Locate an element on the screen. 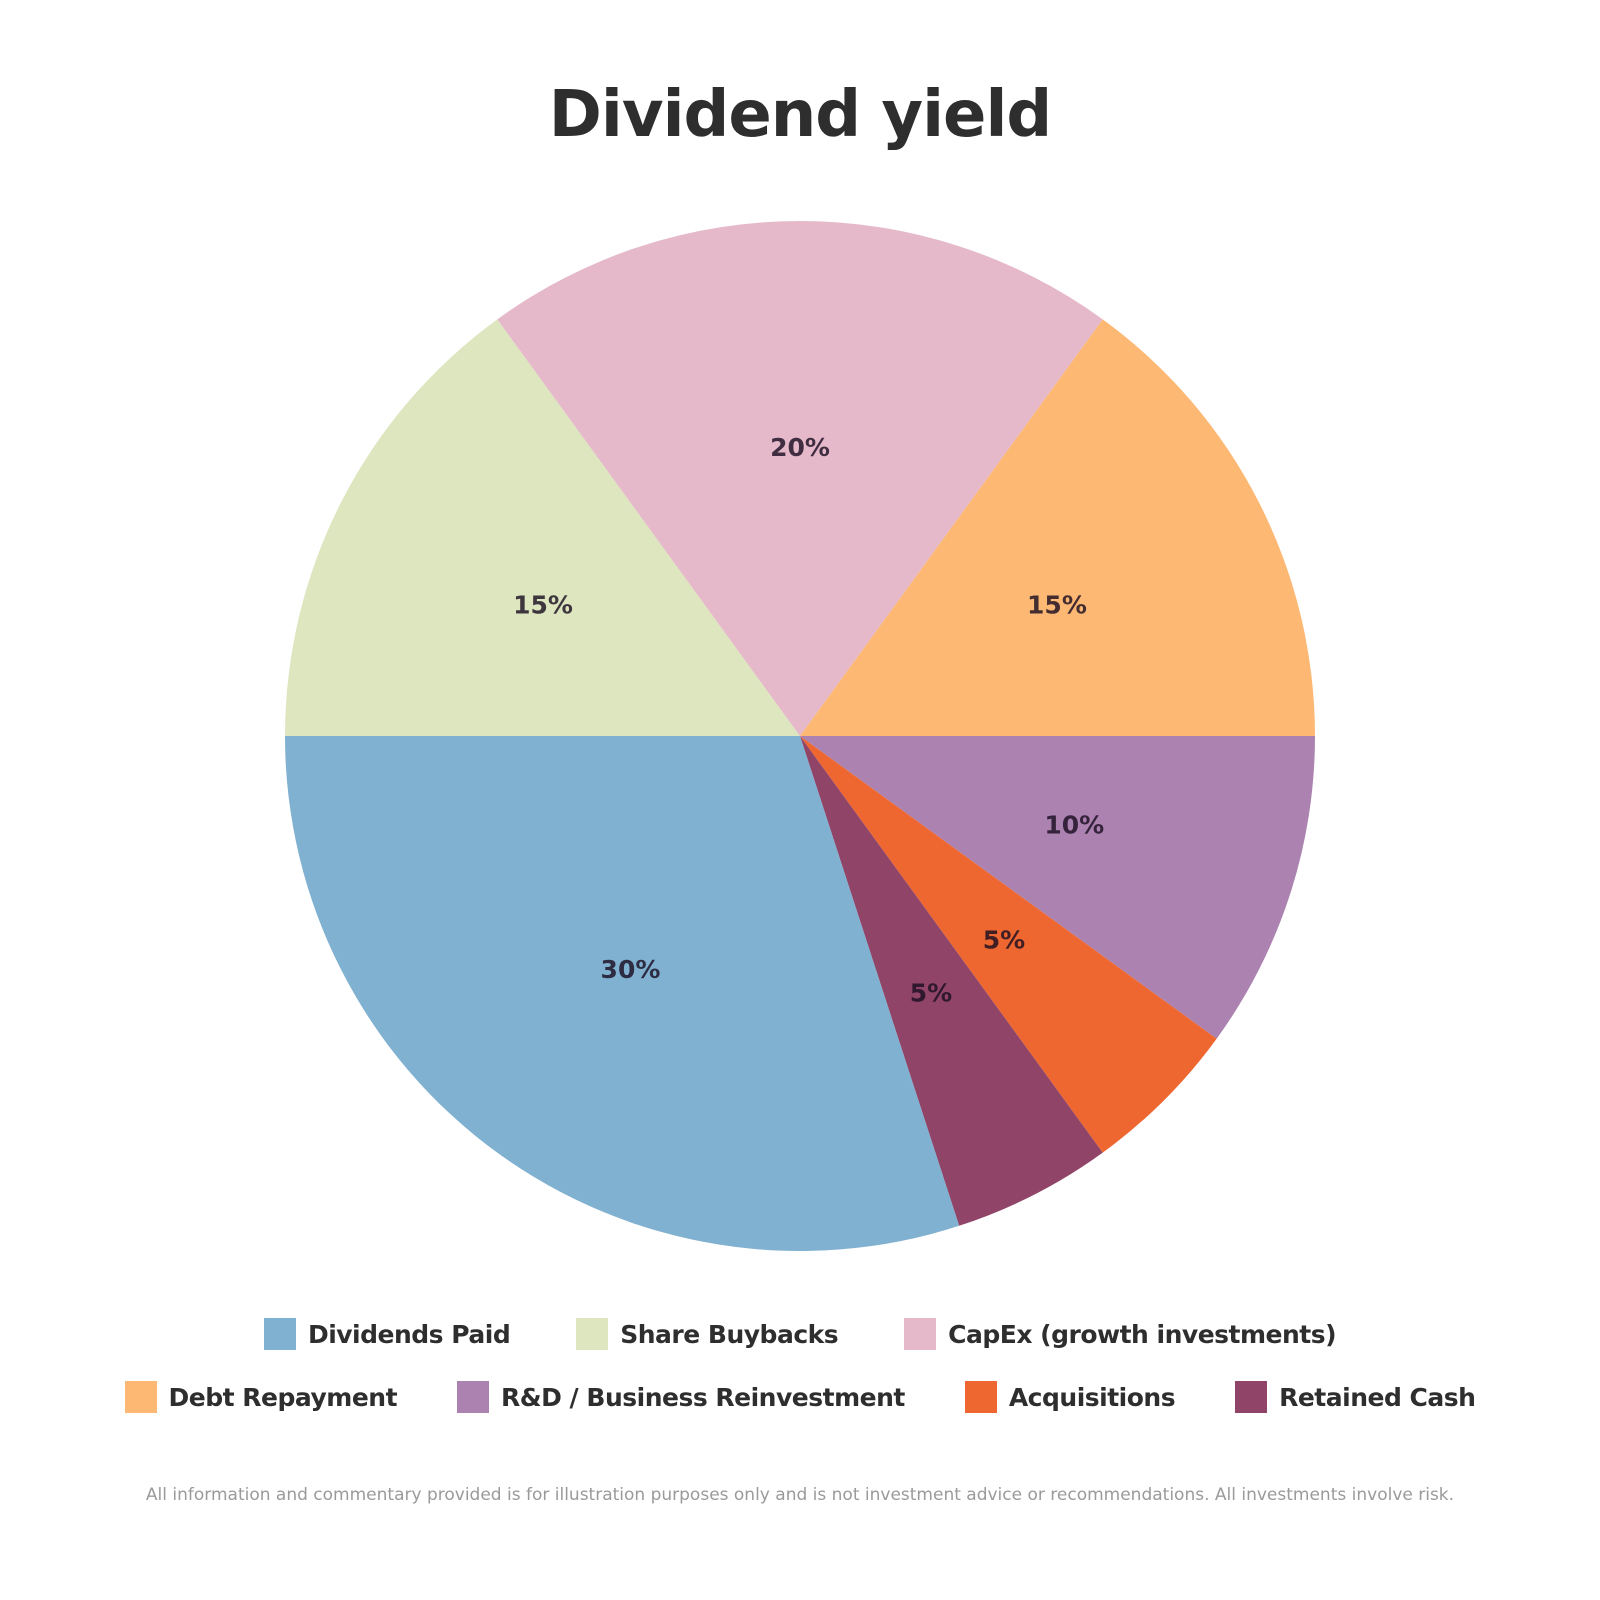 The height and width of the screenshot is (1600, 1600). slice-percent-label: 20% is located at coordinates (800, 447).